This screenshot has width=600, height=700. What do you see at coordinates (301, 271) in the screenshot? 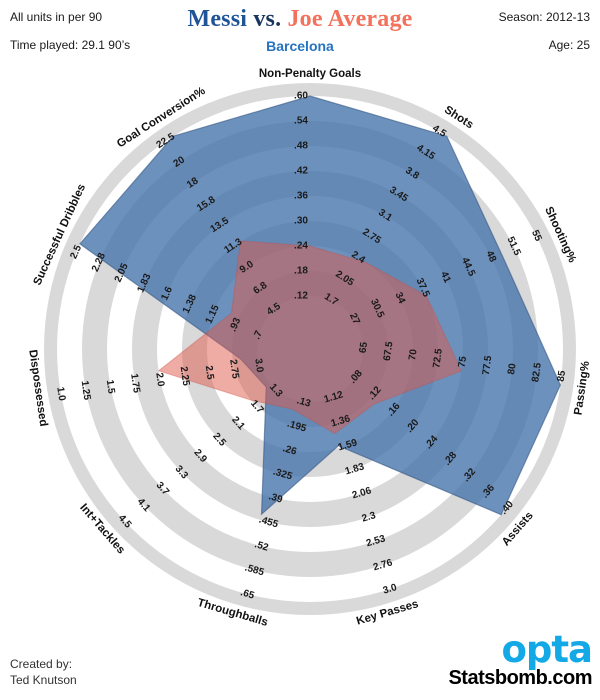
I see `tick-label: .18` at bounding box center [301, 271].